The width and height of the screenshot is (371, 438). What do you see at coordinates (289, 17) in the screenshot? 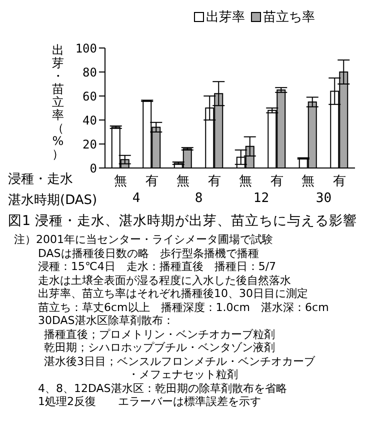
I see `legend-label: 苗立ち率` at bounding box center [289, 17].